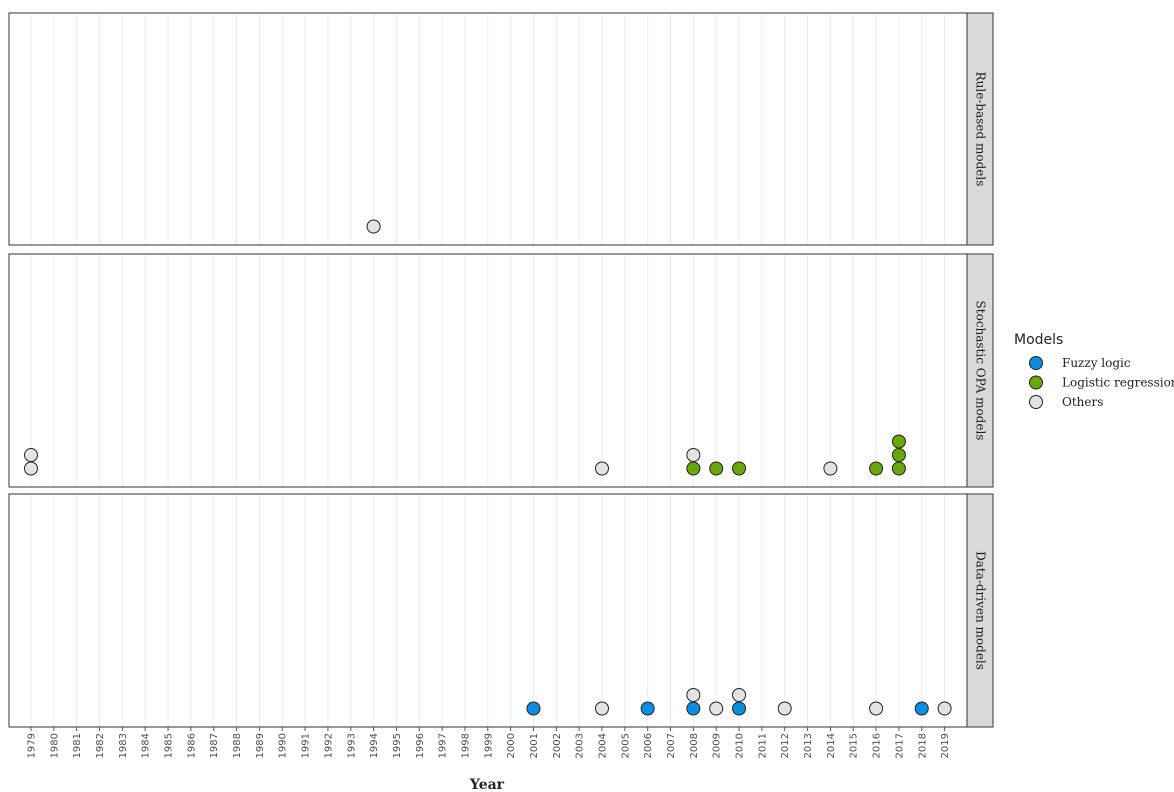  What do you see at coordinates (603, 745) in the screenshot?
I see `x-tick-label: 2004` at bounding box center [603, 745].